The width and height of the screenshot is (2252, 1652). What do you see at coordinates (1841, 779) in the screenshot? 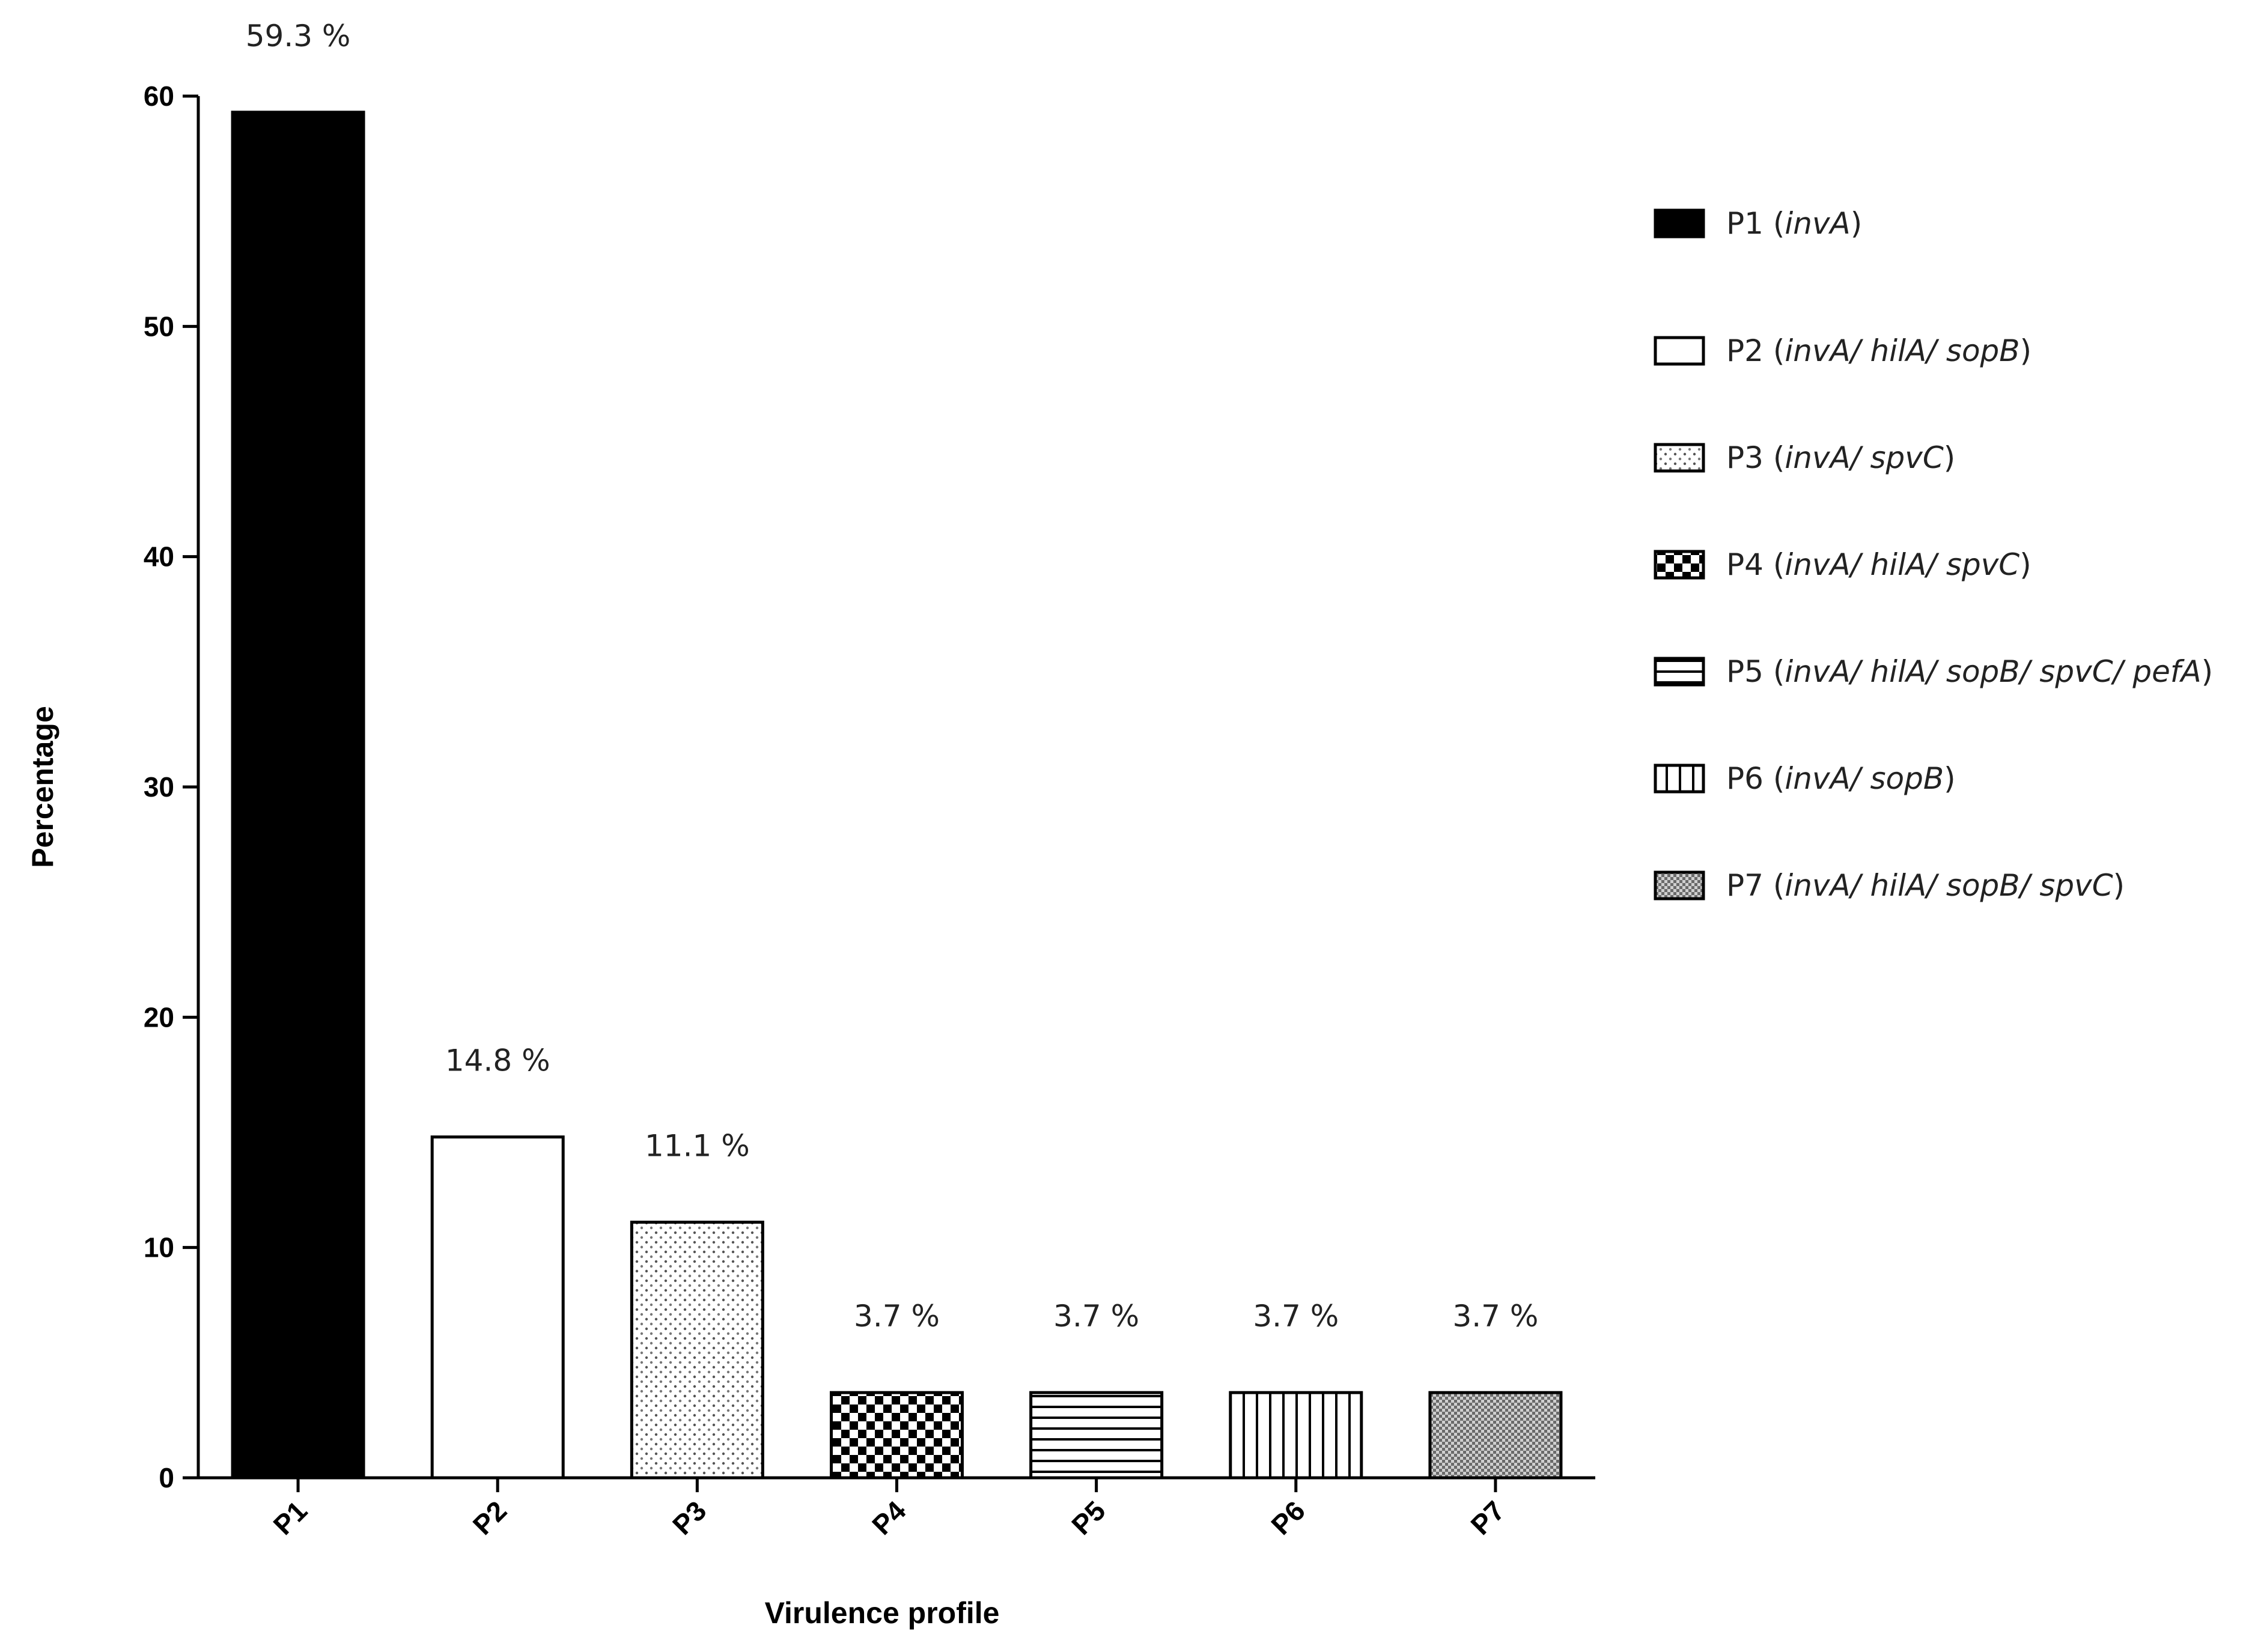
I see `legend-label: P6 (invA/ sopB)` at bounding box center [1841, 779].